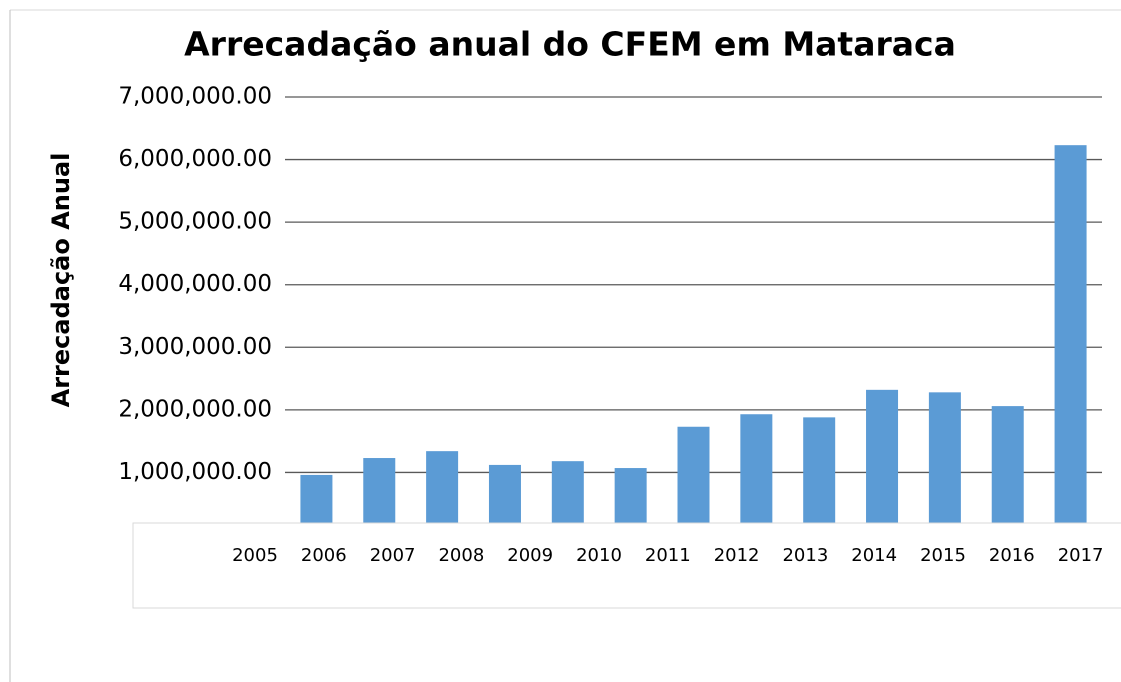 The image size is (1121, 682). Describe the element at coordinates (626, 565) in the screenshot. I see `axis-label-panel` at that location.